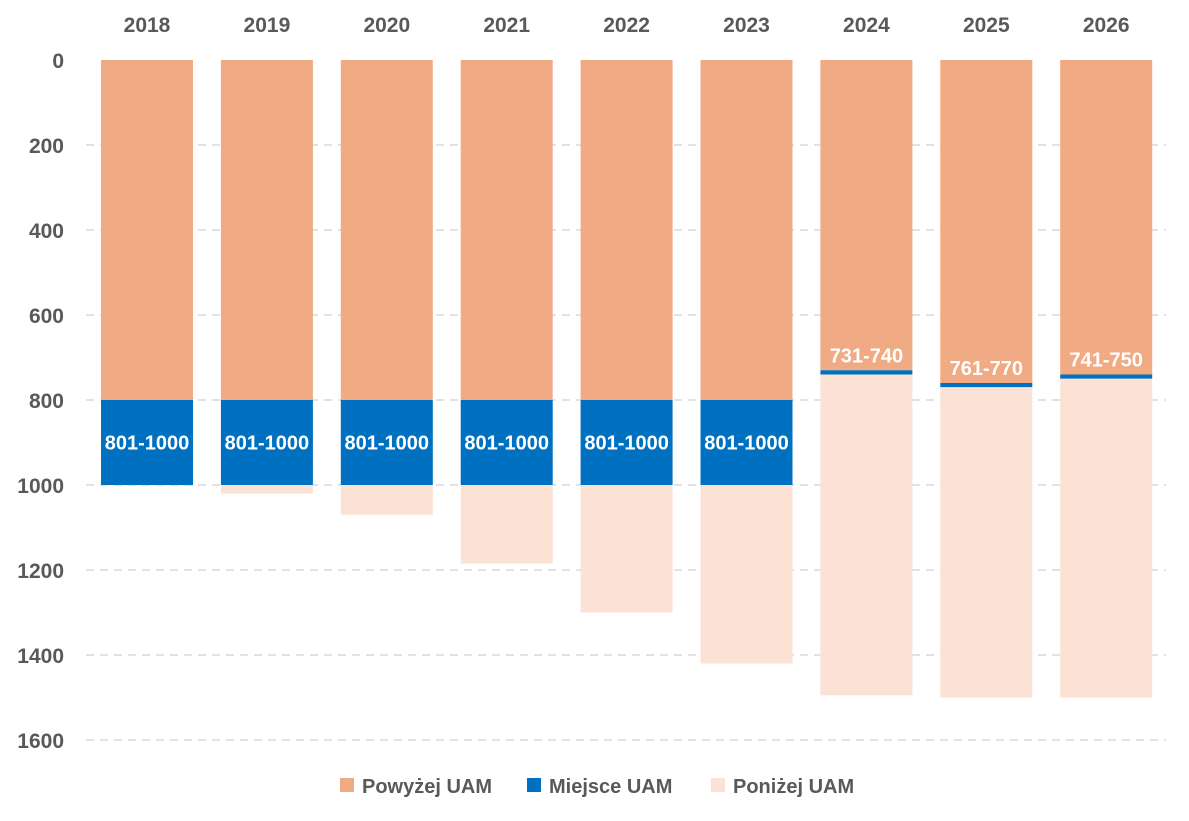  What do you see at coordinates (46, 146) in the screenshot?
I see `y-tick-label: 200` at bounding box center [46, 146].